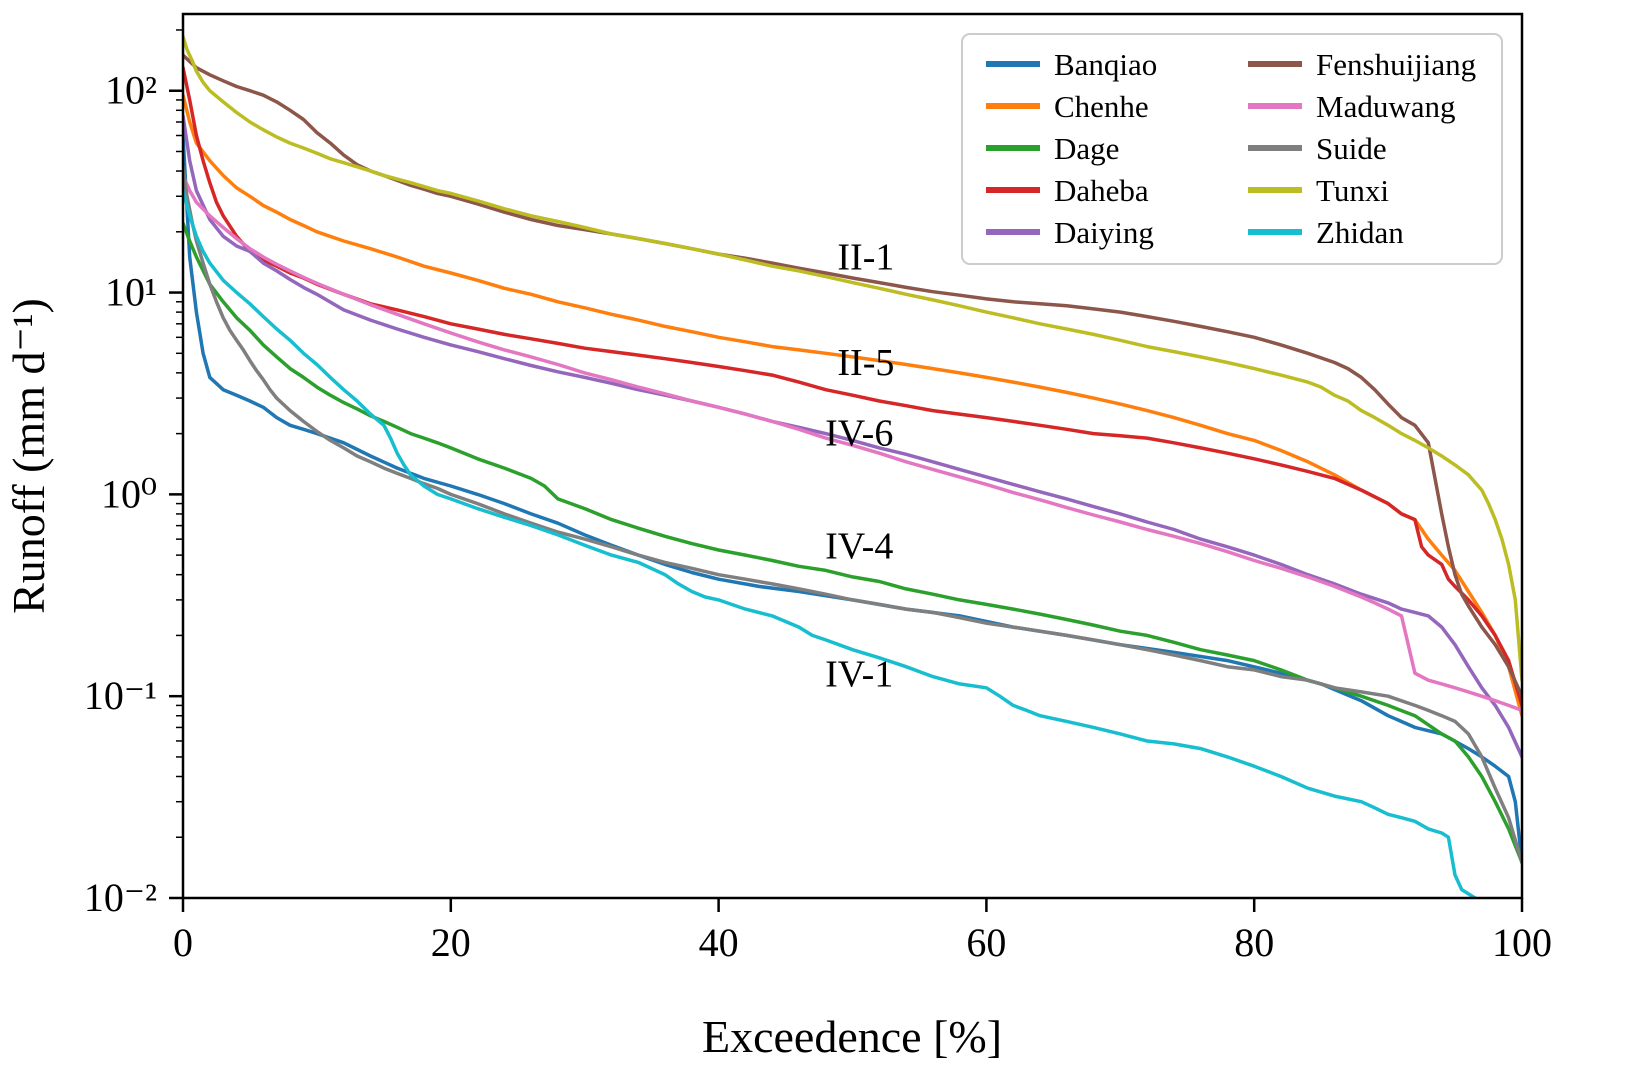 The image size is (1644, 1080). What do you see at coordinates (1360, 232) in the screenshot?
I see `legend-label-zhidan: Zhidan` at bounding box center [1360, 232].